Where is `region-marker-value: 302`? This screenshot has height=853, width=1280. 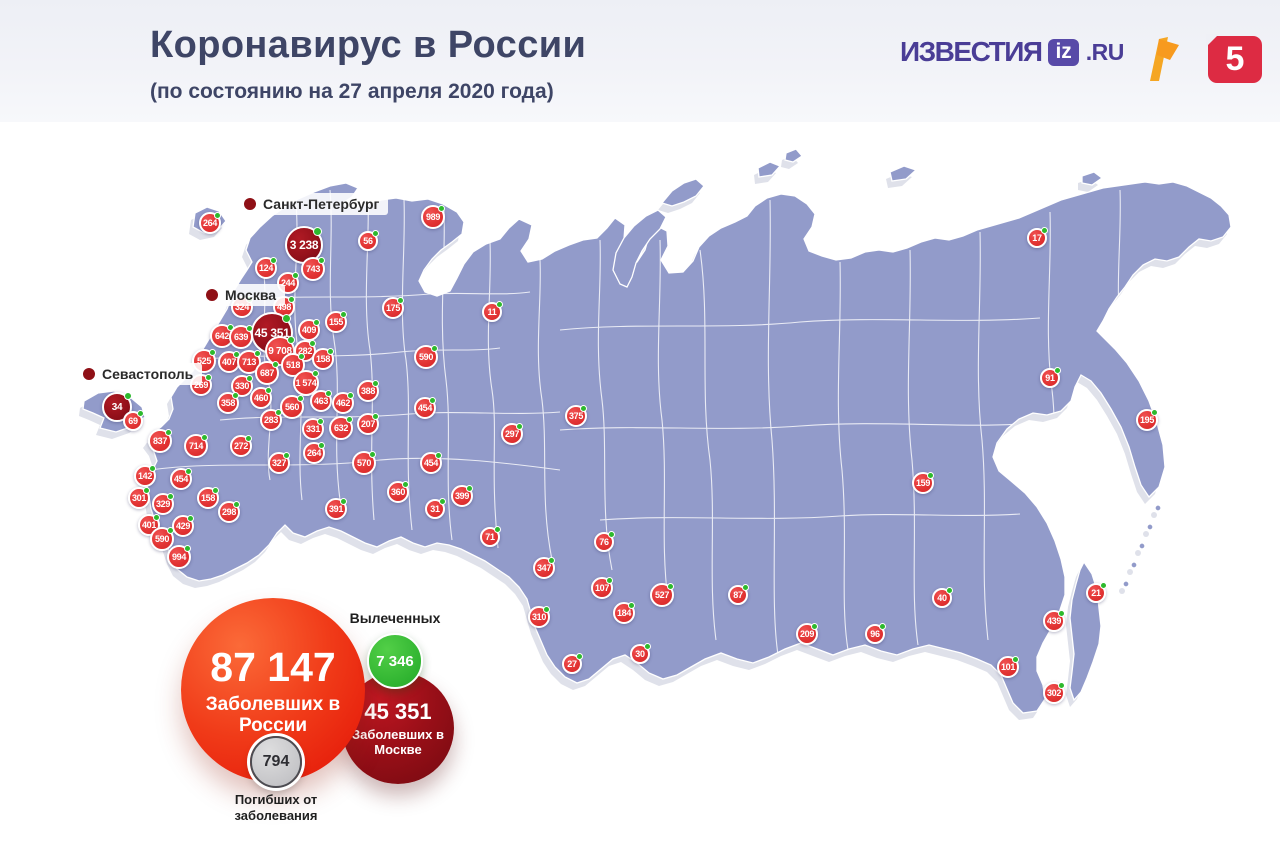 region-marker-value: 302 is located at coordinates (1054, 693).